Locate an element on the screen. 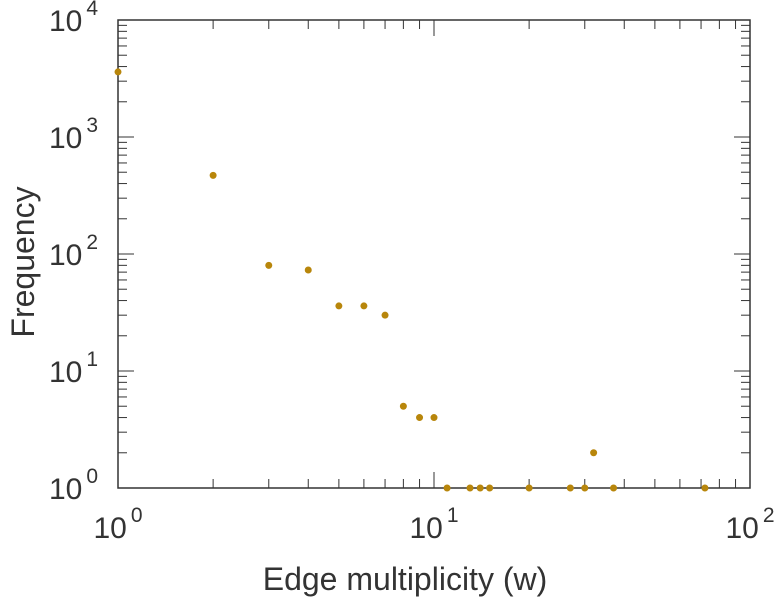 This screenshot has height=600, width=778. y-tick-label: 10 0 is located at coordinates (73, 485).